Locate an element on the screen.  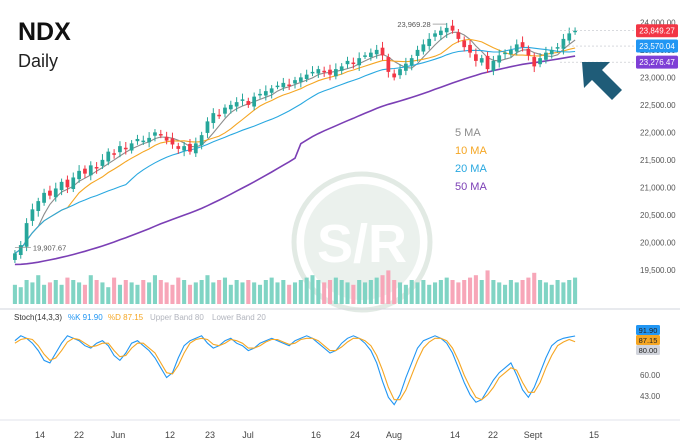
legend-entry: 10 MA is located at coordinates (471, 151).